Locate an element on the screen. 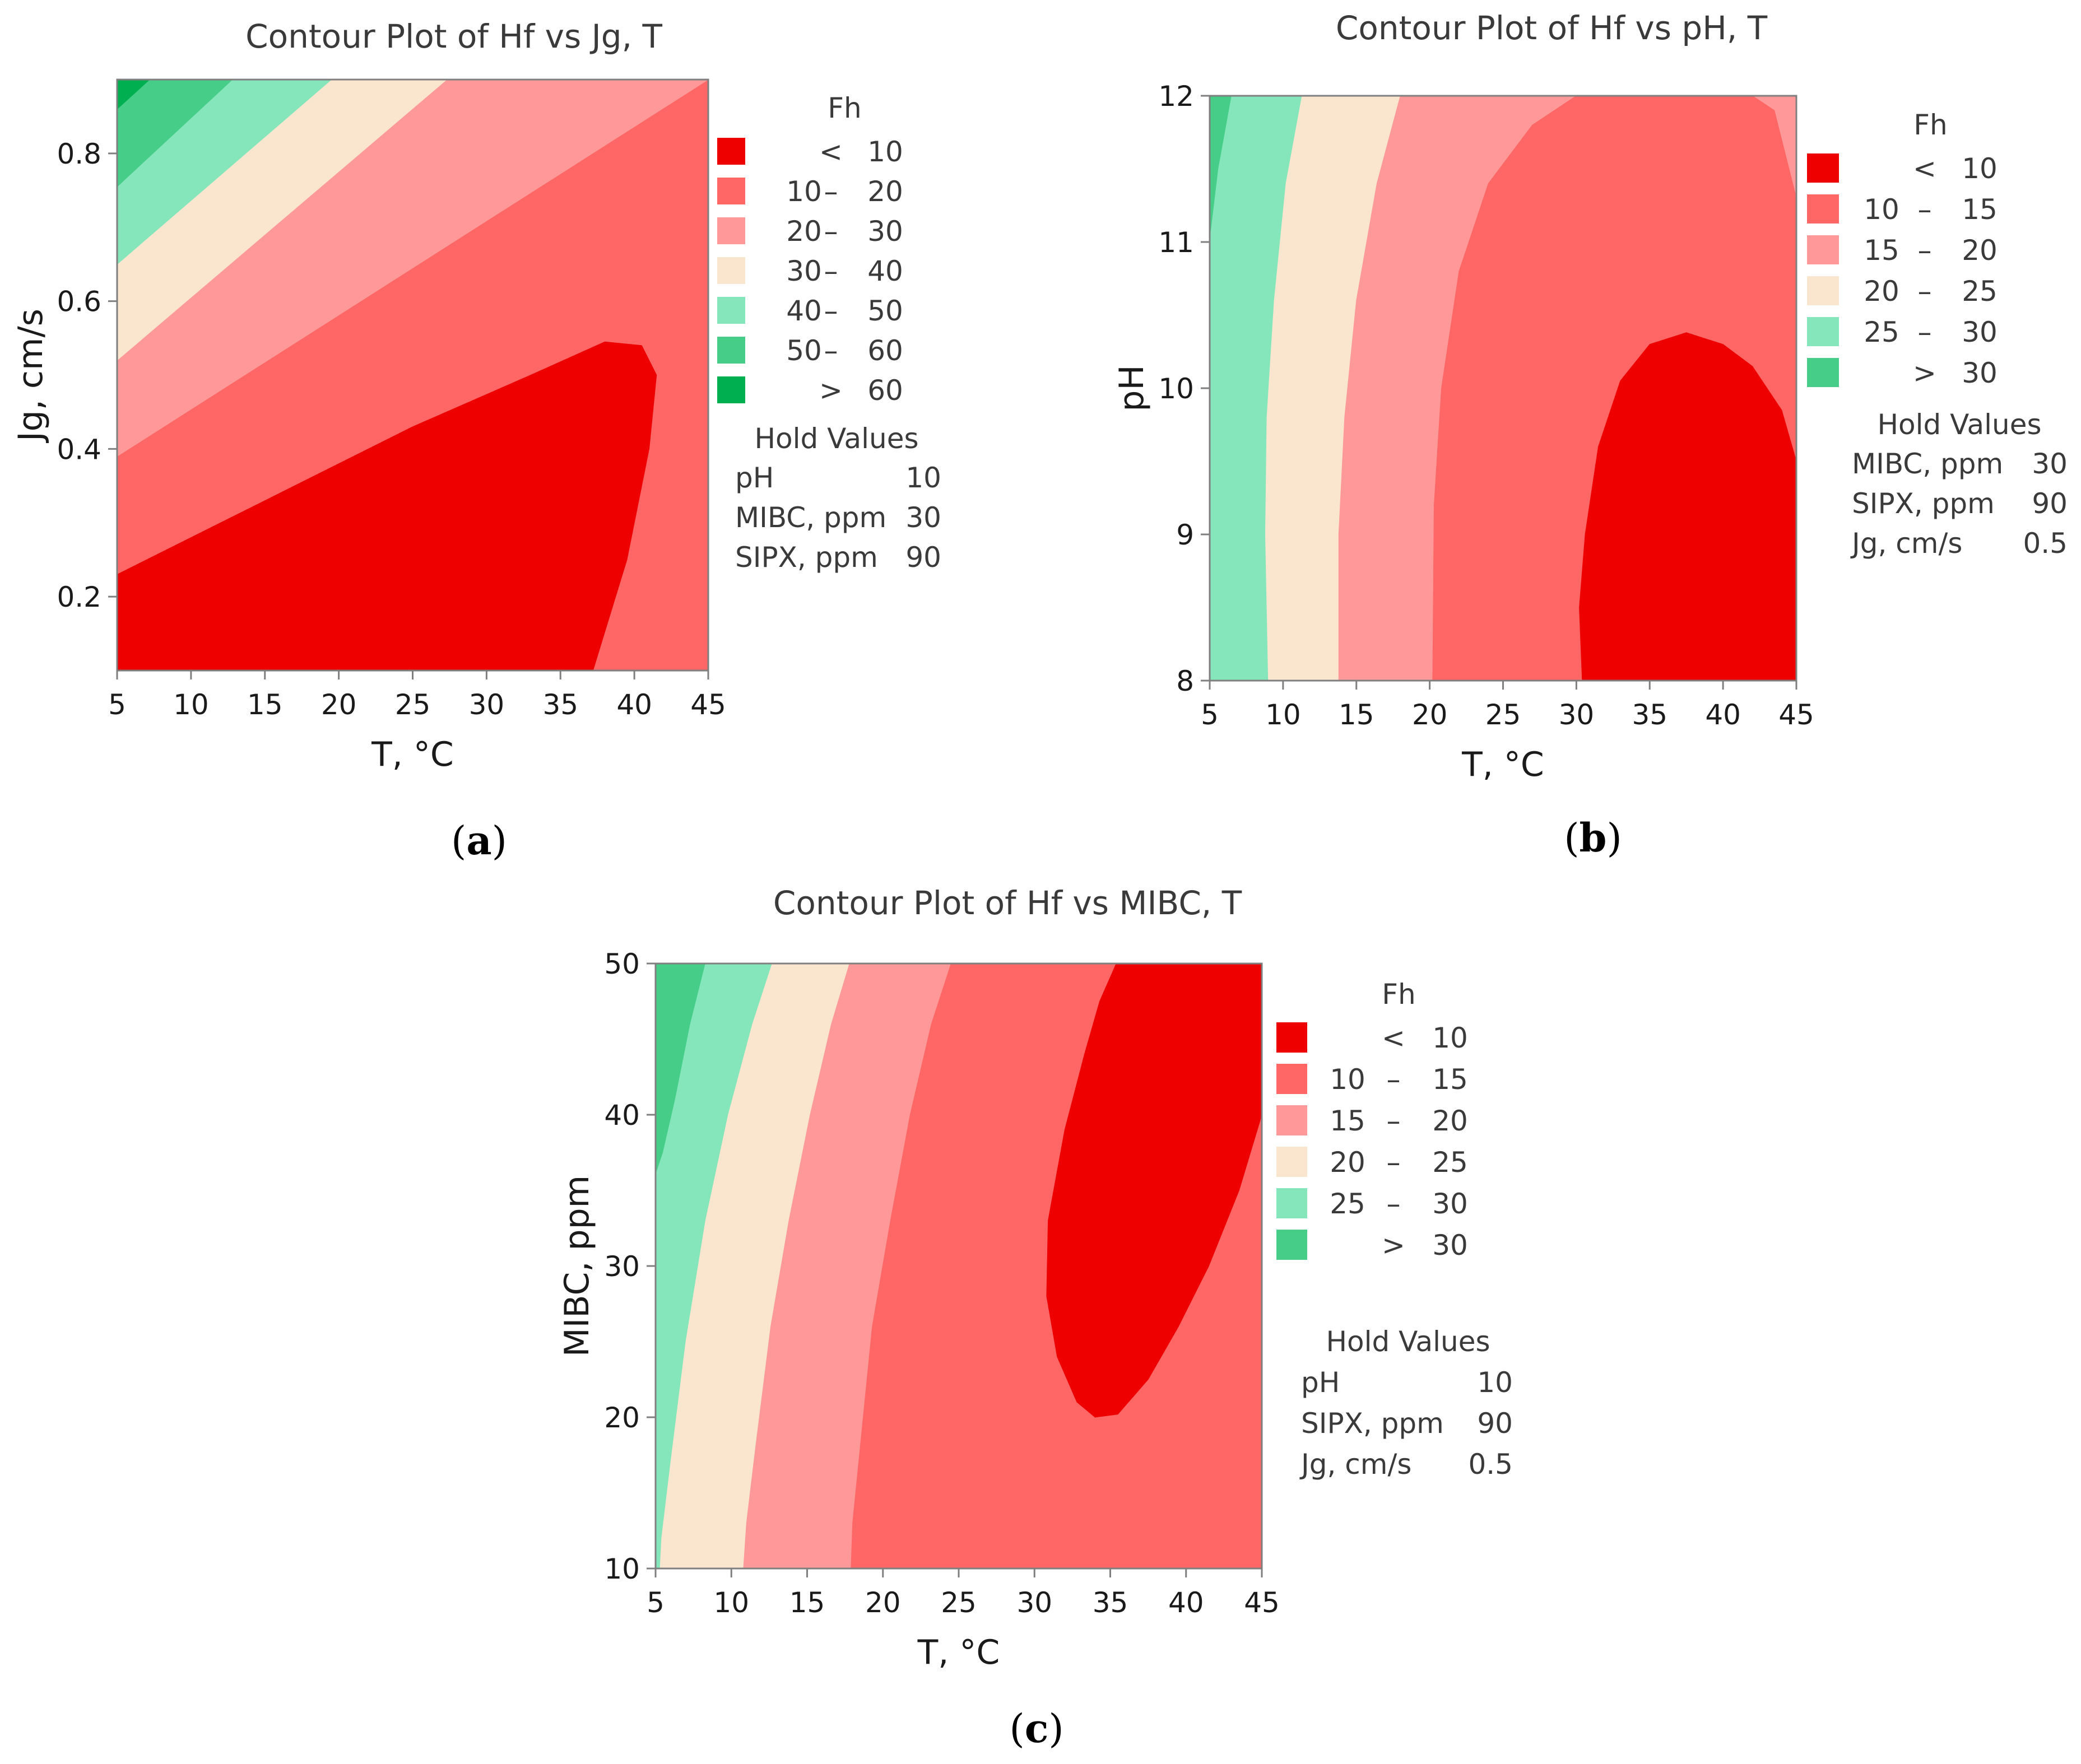  y-tick-label: 11 is located at coordinates (1176, 242).